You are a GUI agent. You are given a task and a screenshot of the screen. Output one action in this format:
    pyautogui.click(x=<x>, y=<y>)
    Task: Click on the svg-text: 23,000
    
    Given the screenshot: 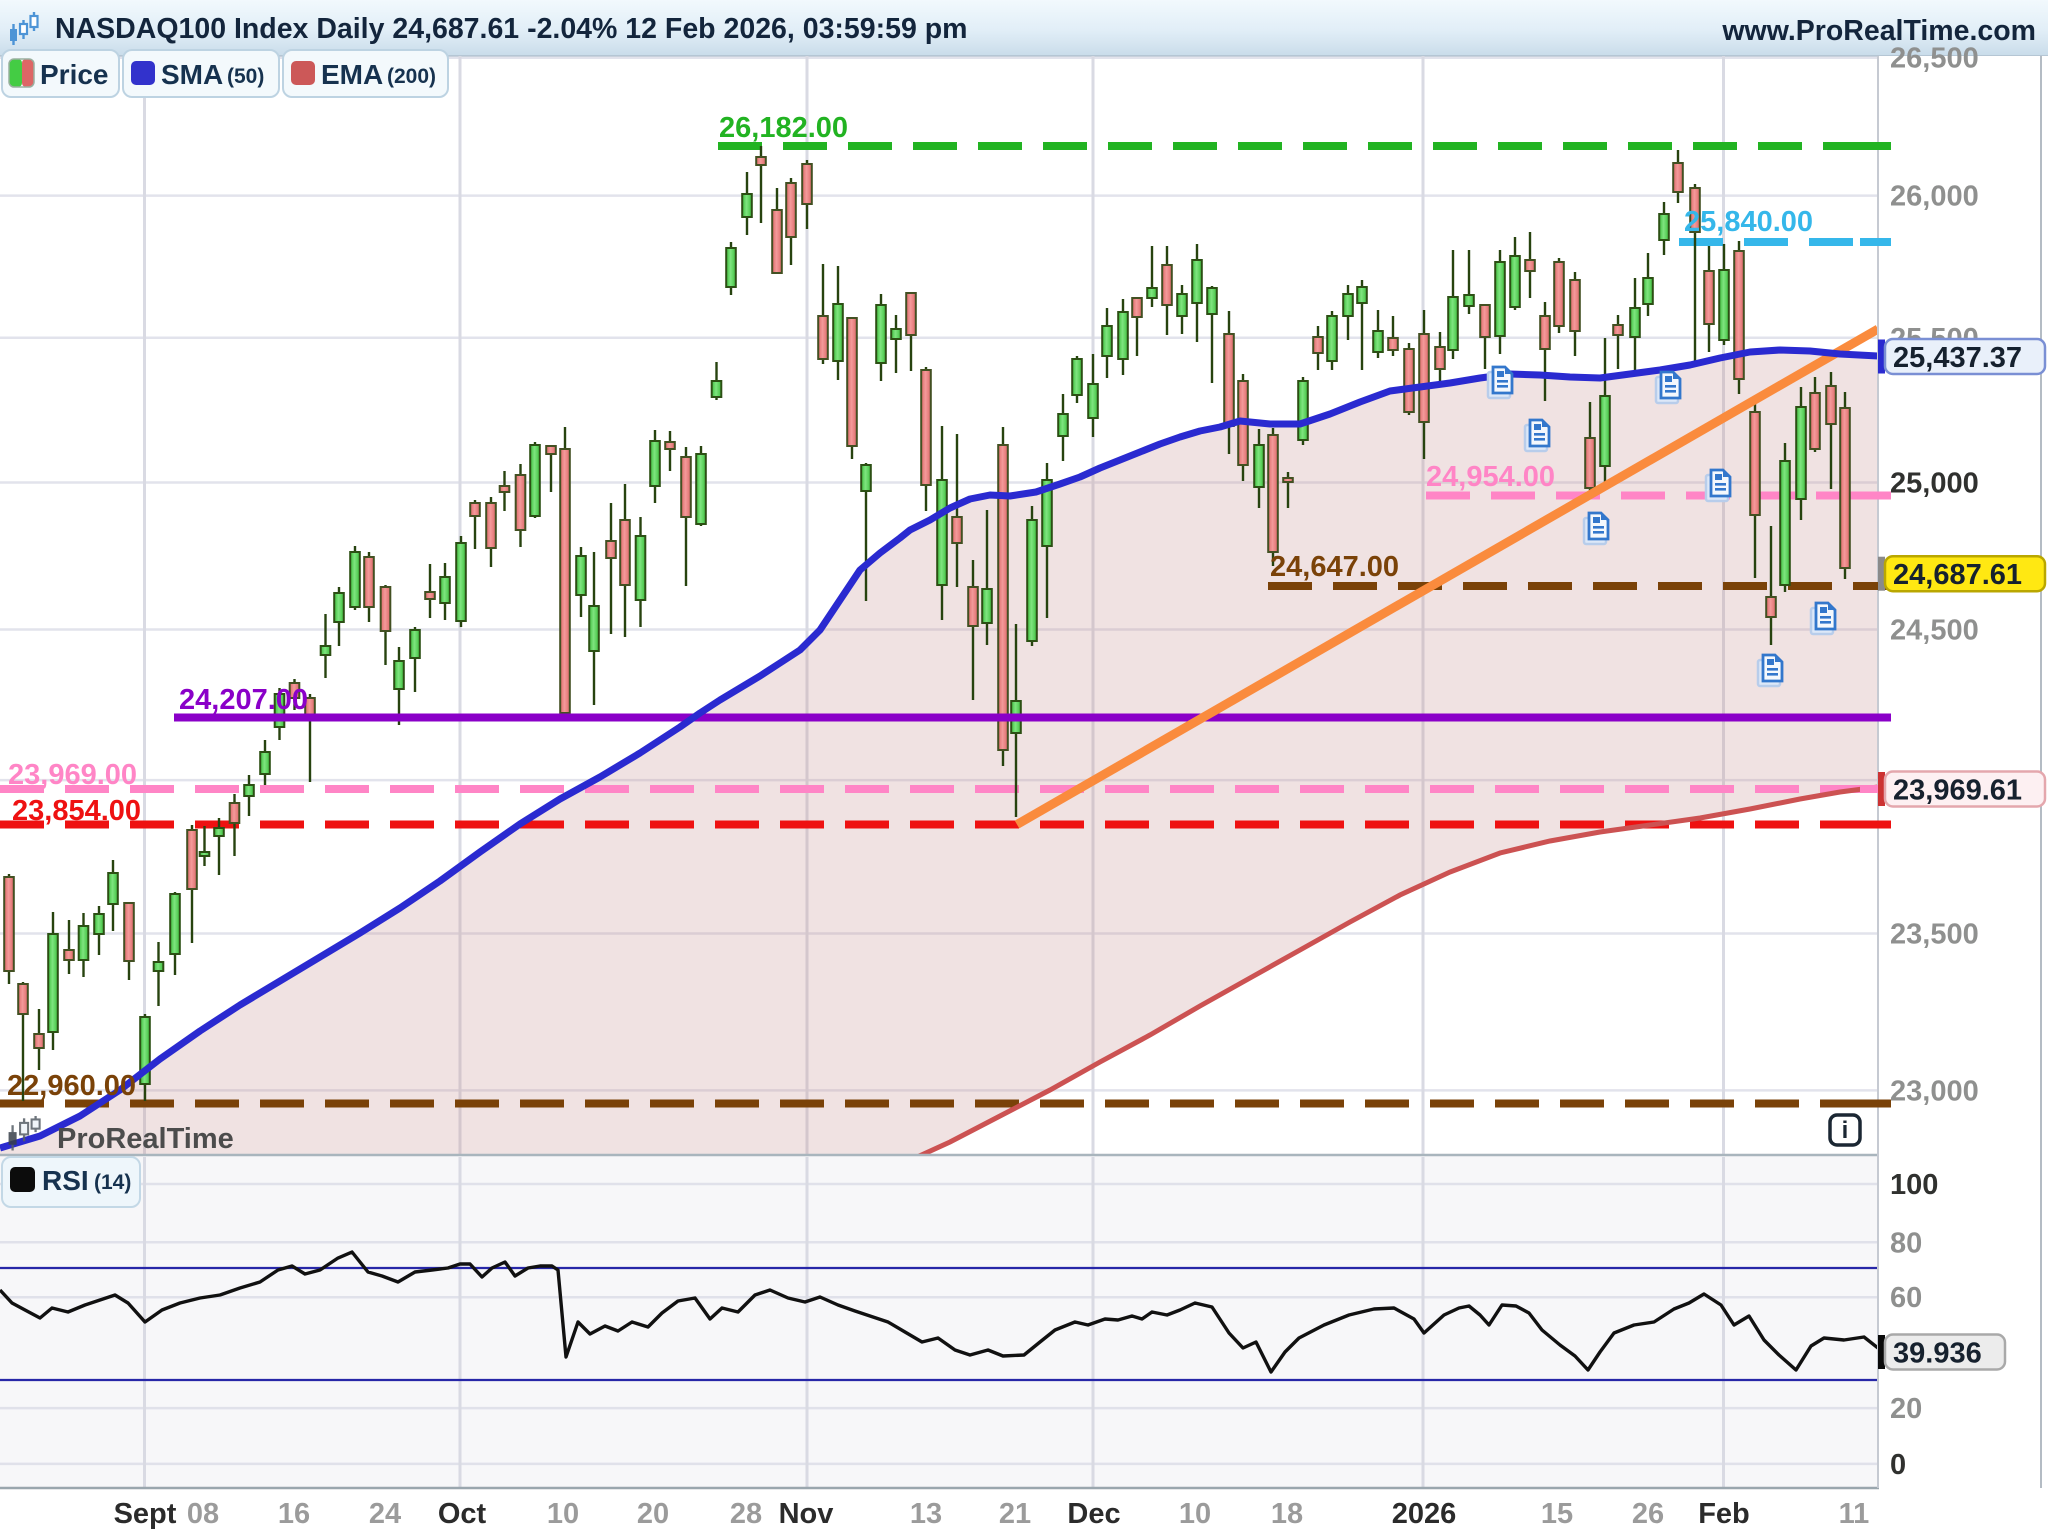 What is the action you would take?
    pyautogui.click(x=1934, y=1091)
    